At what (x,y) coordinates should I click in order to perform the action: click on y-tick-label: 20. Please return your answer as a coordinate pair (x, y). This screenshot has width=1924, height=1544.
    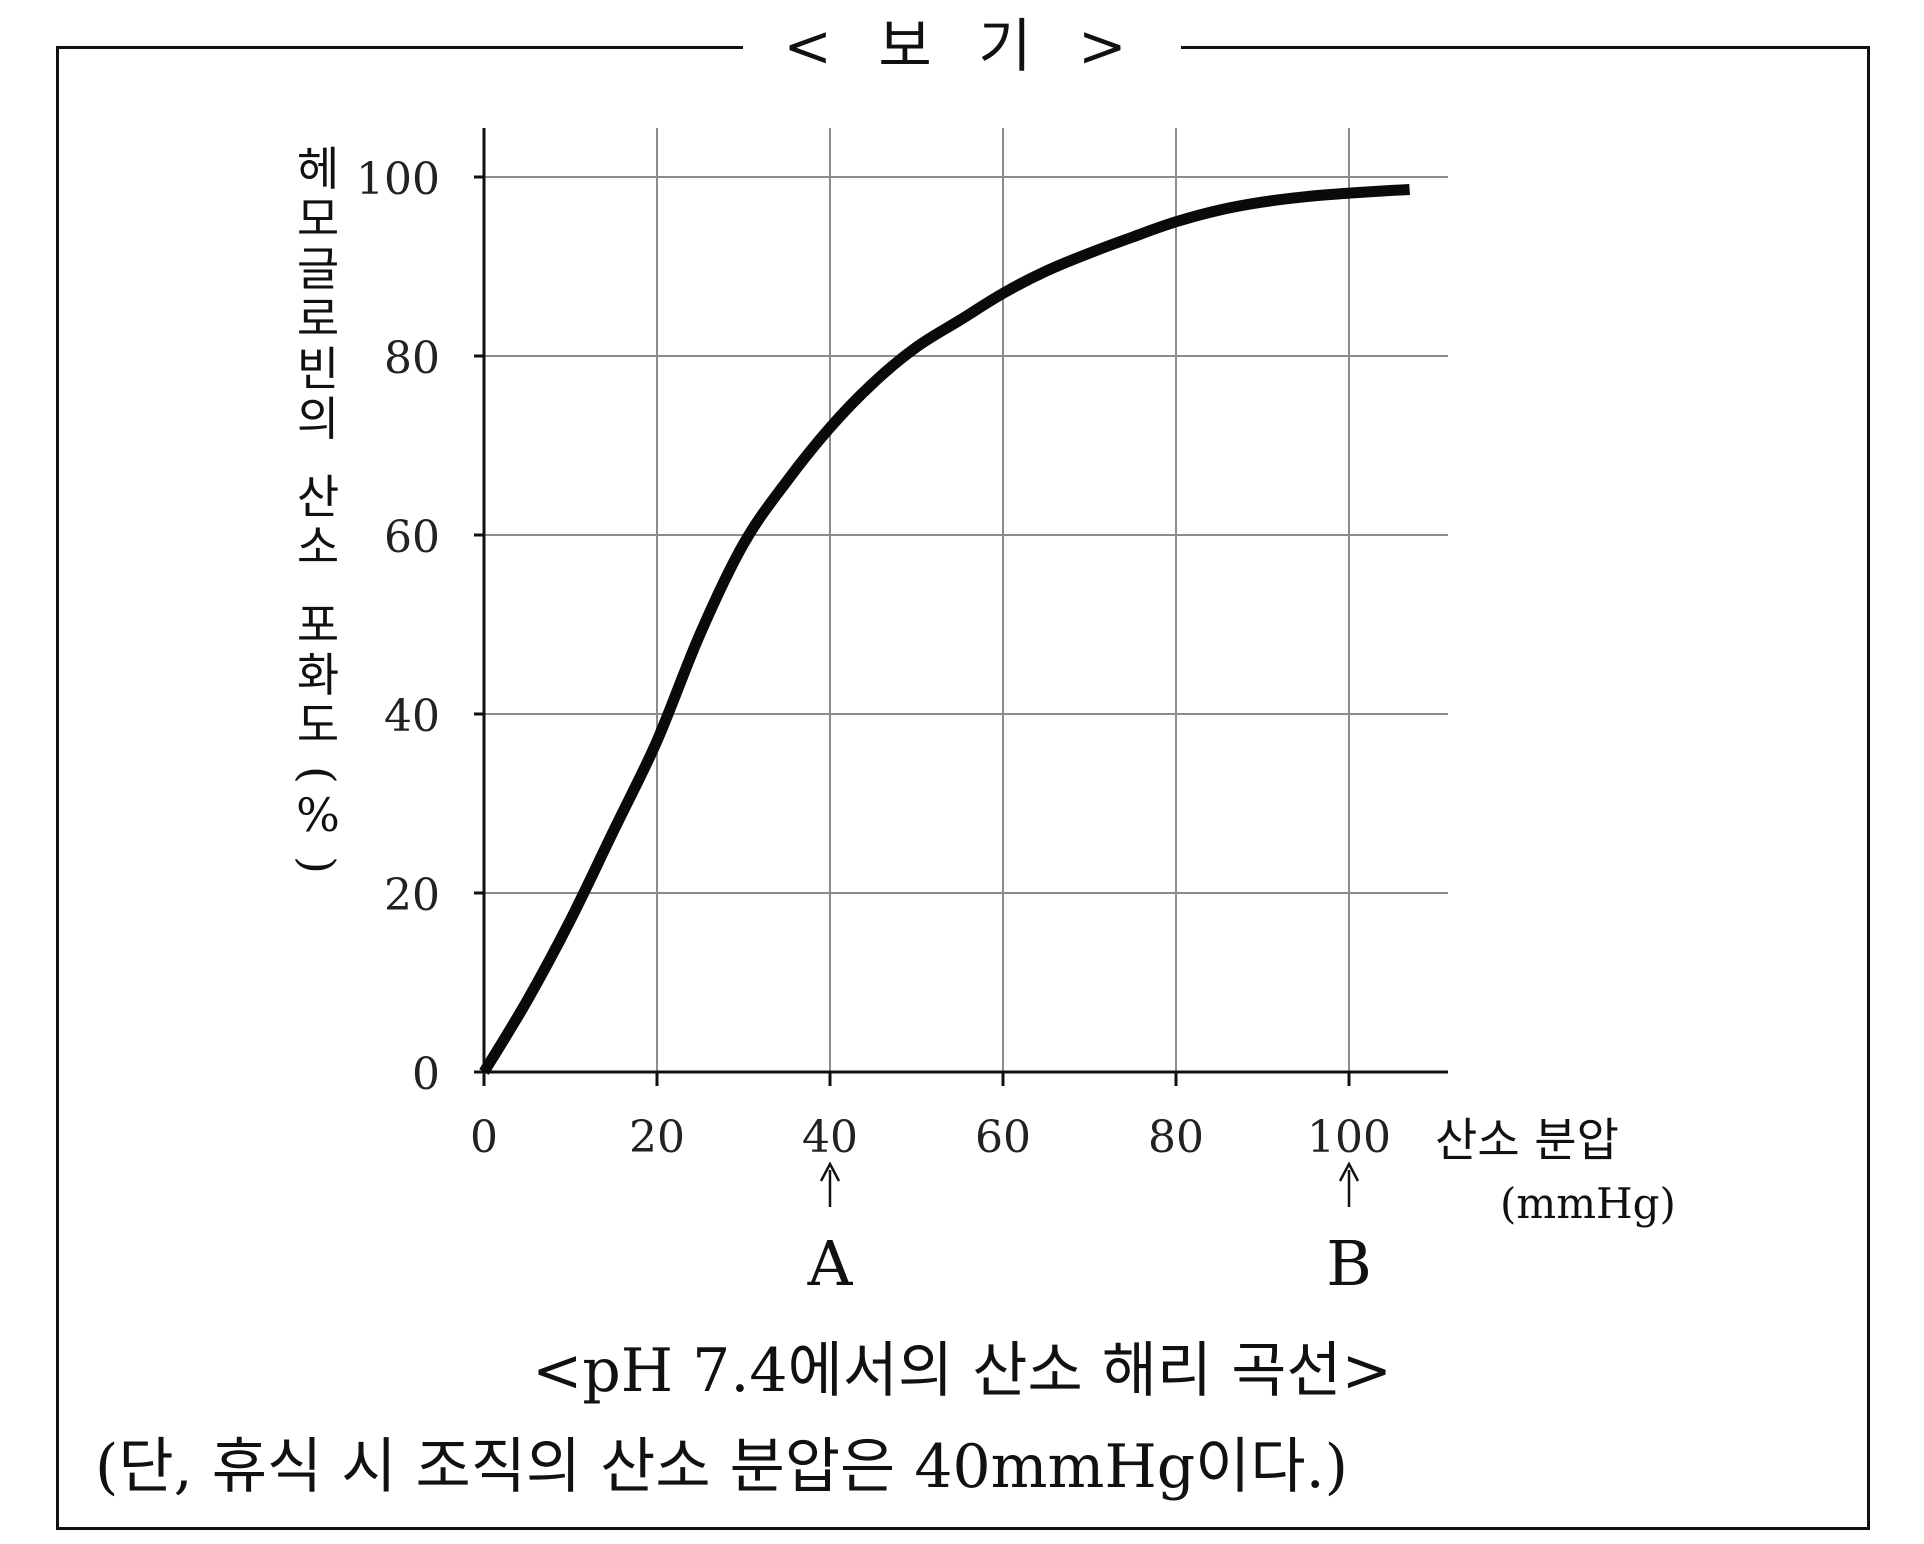
    Looking at the image, I should click on (412, 895).